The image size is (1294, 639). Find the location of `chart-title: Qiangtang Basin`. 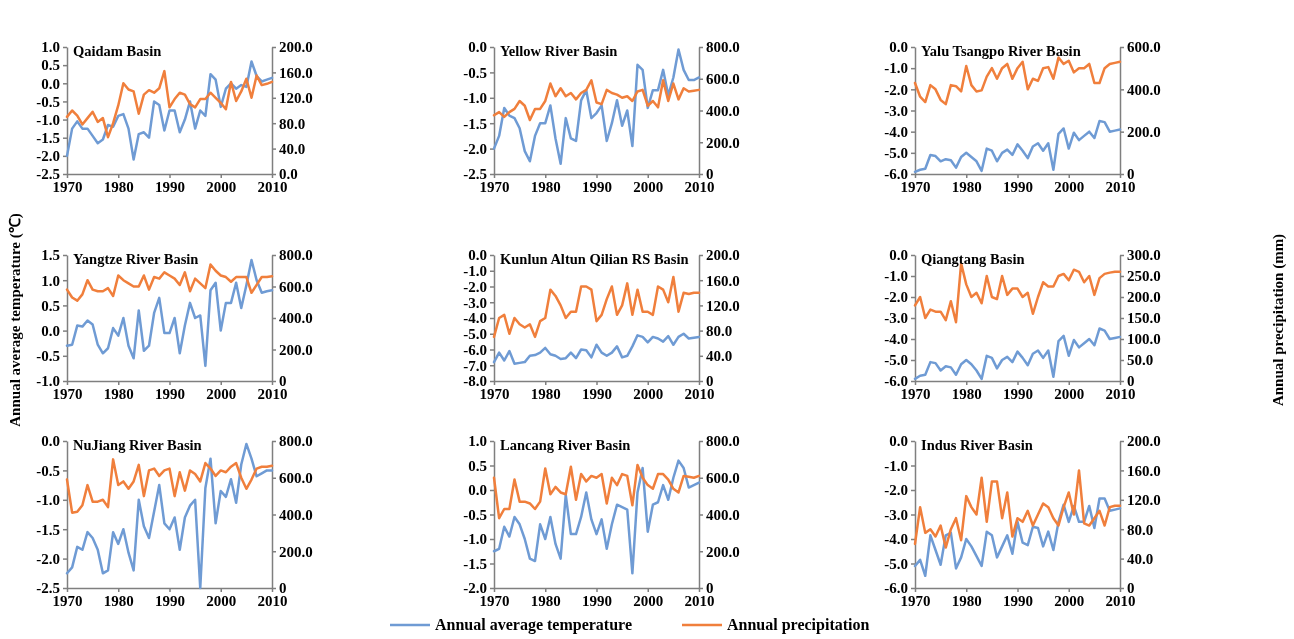

chart-title: Qiangtang Basin is located at coordinates (973, 259).